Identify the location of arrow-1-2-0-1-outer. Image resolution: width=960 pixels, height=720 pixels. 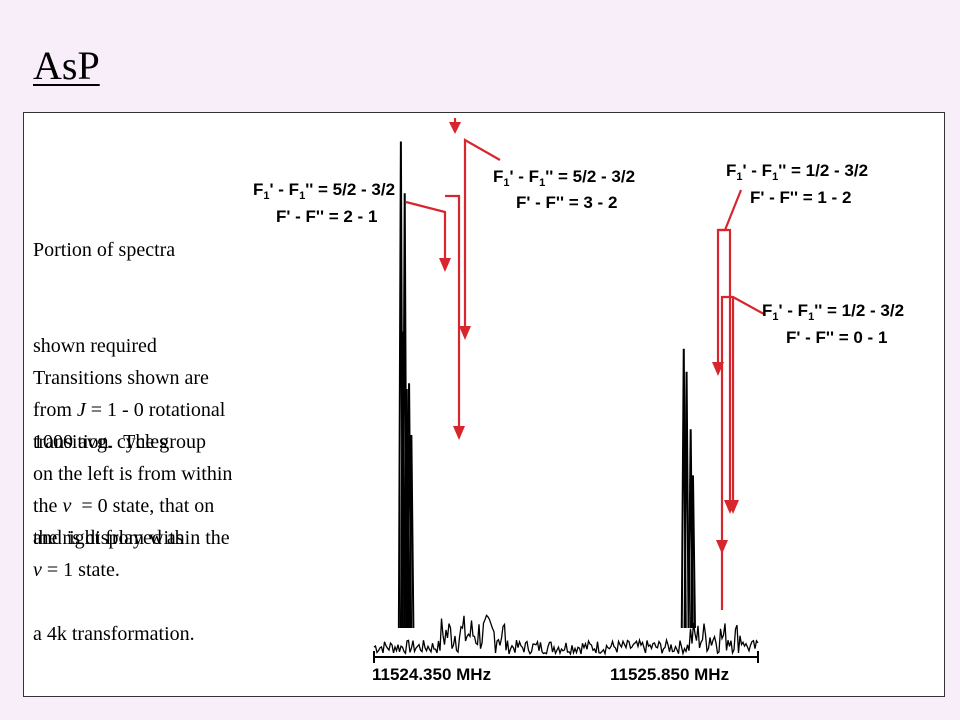
(742, 452).